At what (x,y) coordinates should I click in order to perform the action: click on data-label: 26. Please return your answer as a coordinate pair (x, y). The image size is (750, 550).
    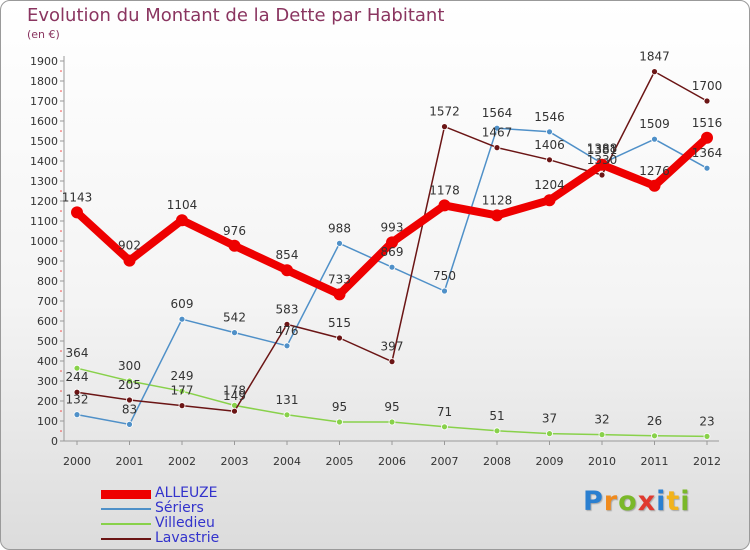
    Looking at the image, I should click on (654, 421).